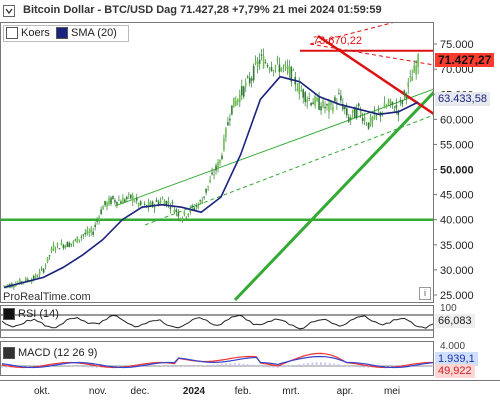  I want to click on macd-top-tick: 4.000, so click(453, 346).